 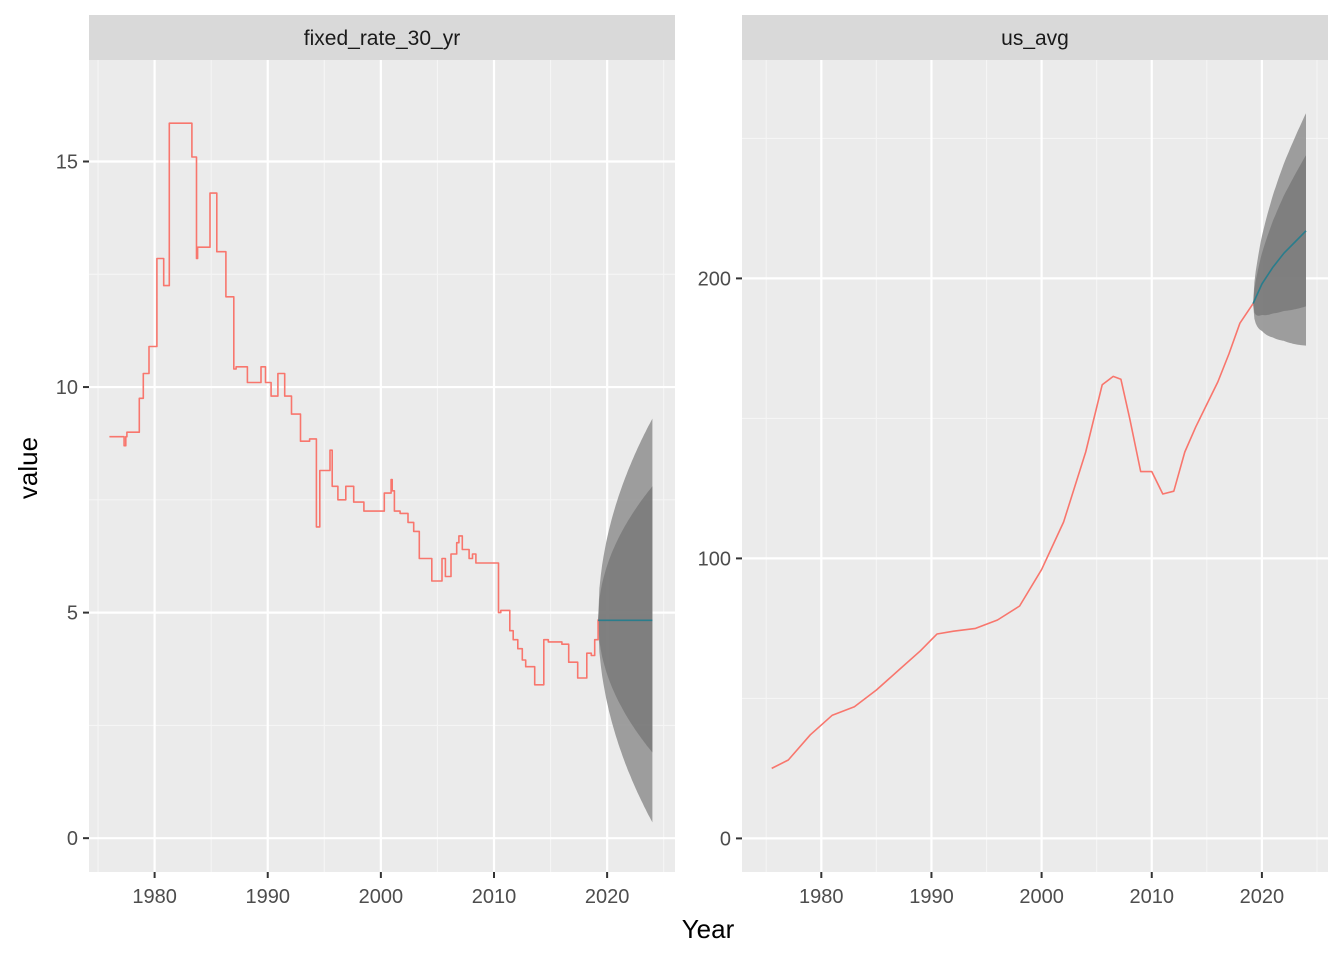 I want to click on strip-label: us_avg, so click(x=1035, y=38).